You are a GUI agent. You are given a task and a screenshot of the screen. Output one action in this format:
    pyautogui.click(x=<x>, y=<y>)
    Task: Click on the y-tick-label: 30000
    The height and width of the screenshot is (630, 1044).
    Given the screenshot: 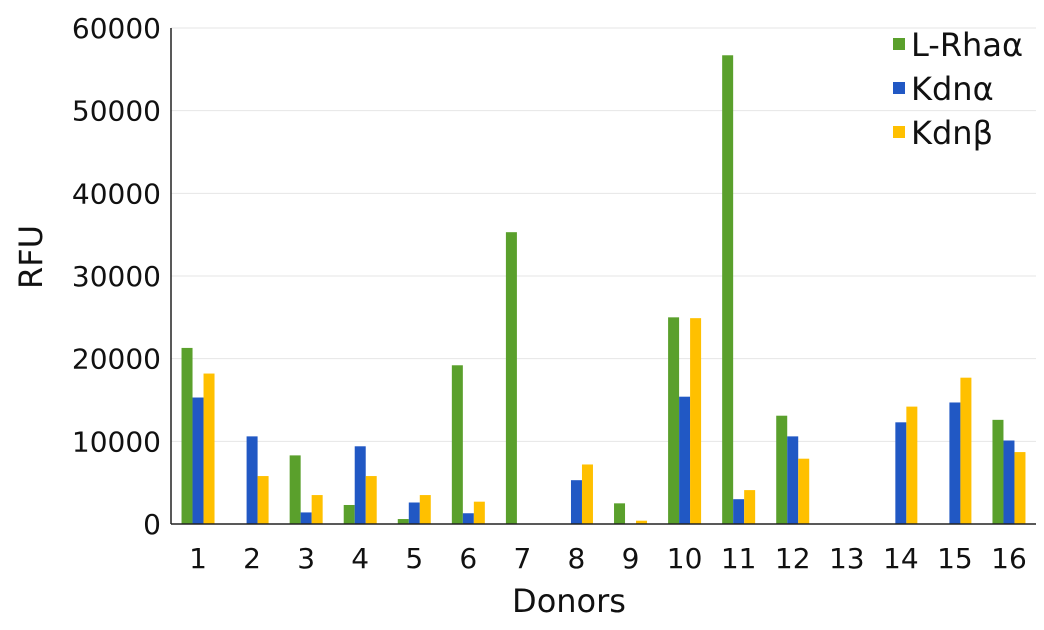 What is the action you would take?
    pyautogui.click(x=116, y=276)
    